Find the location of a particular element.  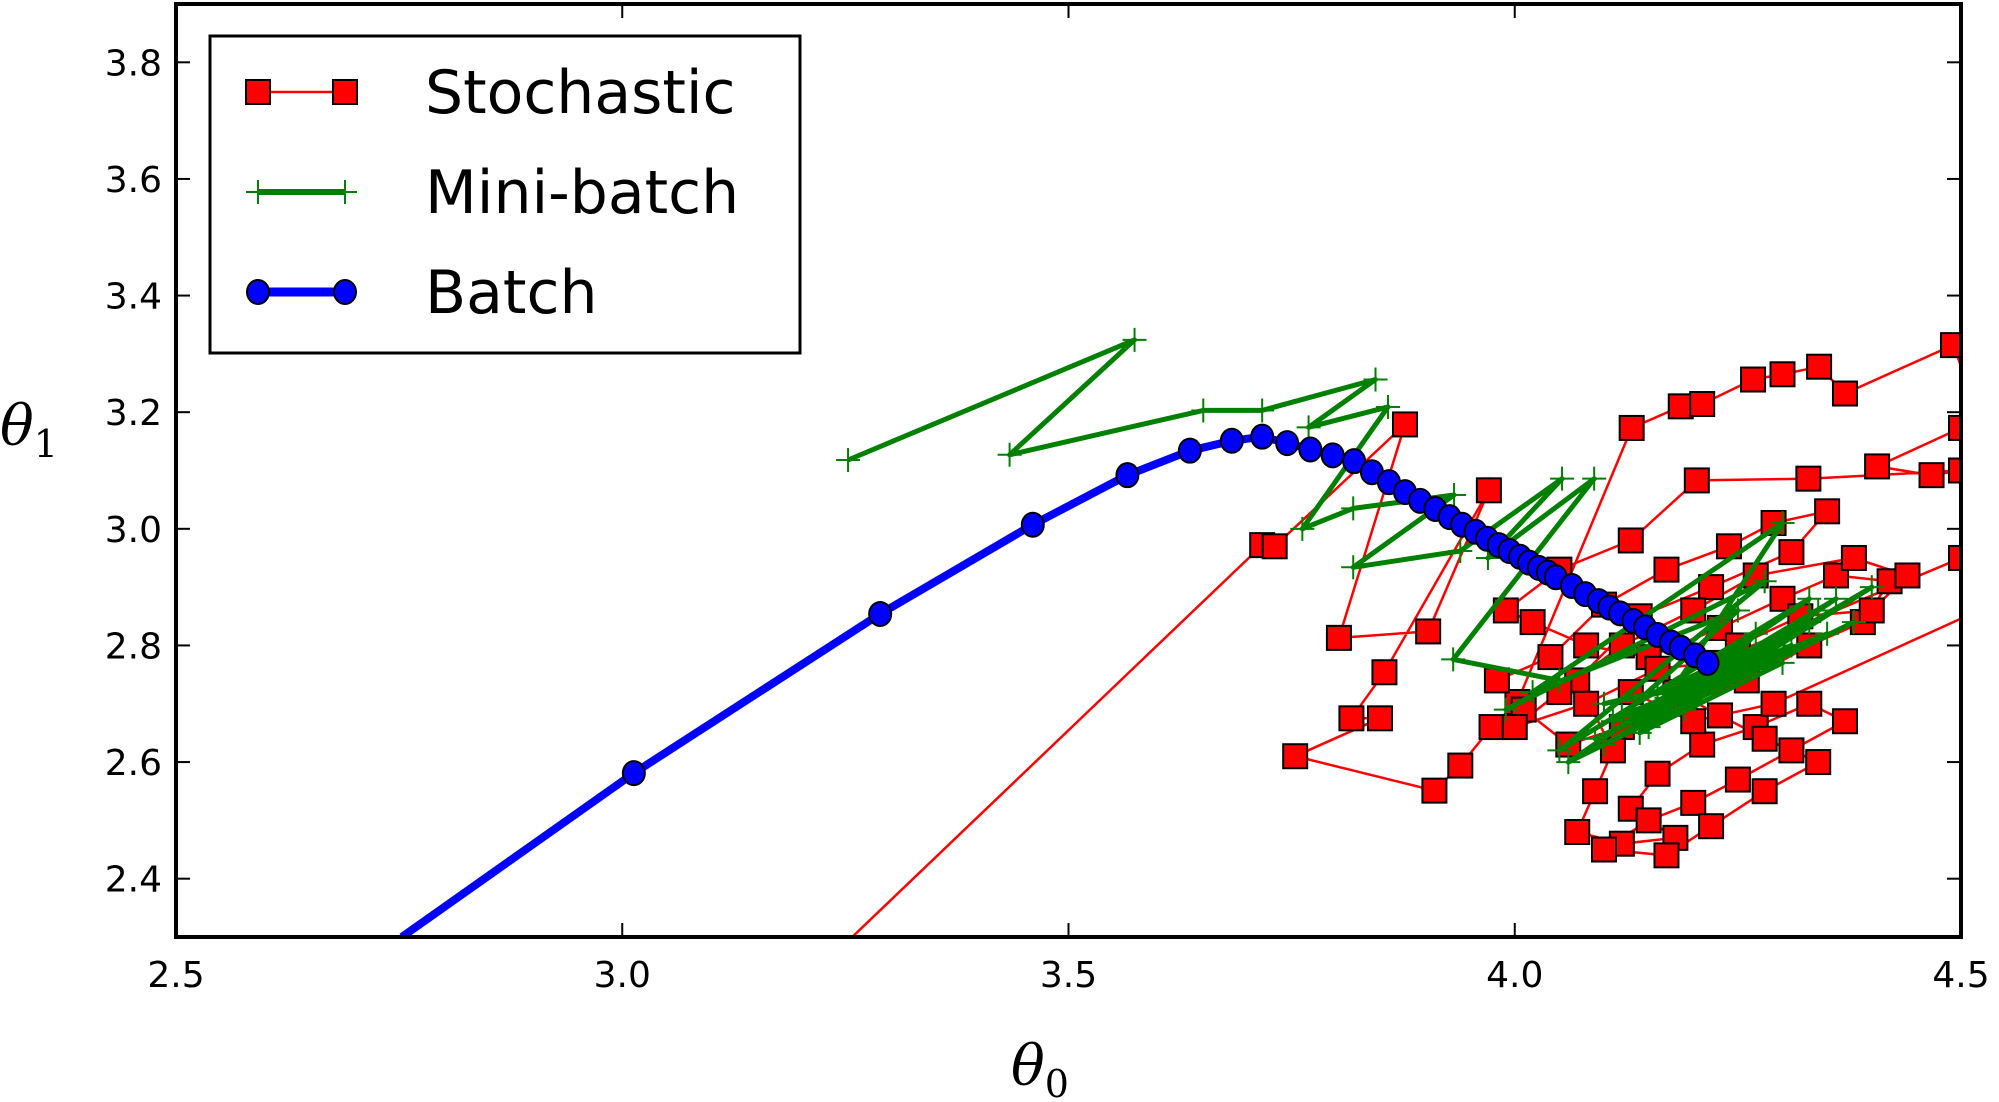

y-tick-label: 3.6 is located at coordinates (133, 180).